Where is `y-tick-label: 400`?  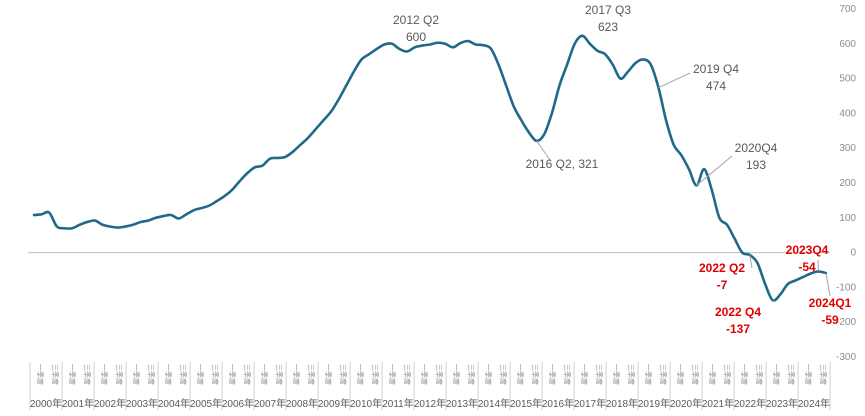 y-tick-label: 400 is located at coordinates (847, 113).